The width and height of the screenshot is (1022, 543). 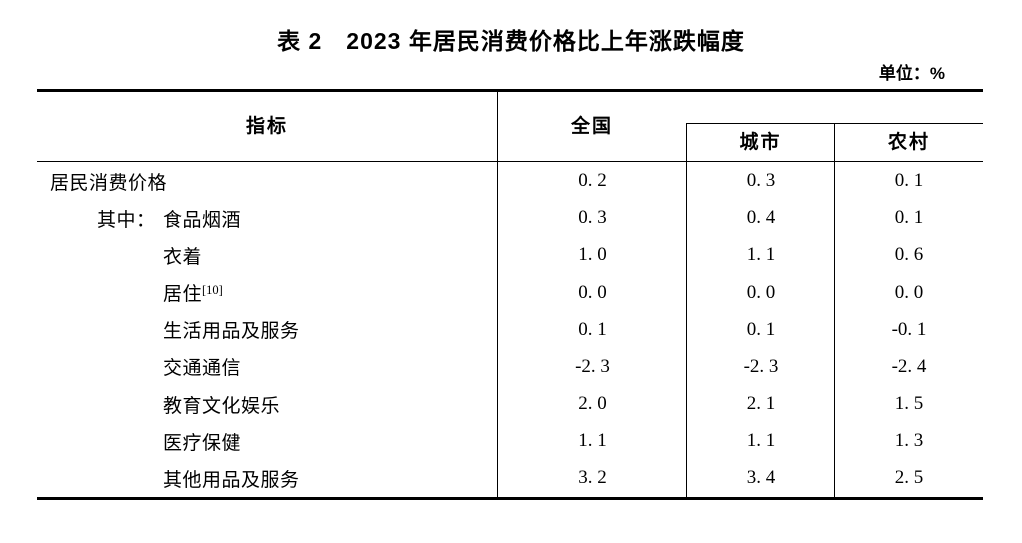 What do you see at coordinates (592, 255) in the screenshot?
I see `value-national: 1. 0` at bounding box center [592, 255].